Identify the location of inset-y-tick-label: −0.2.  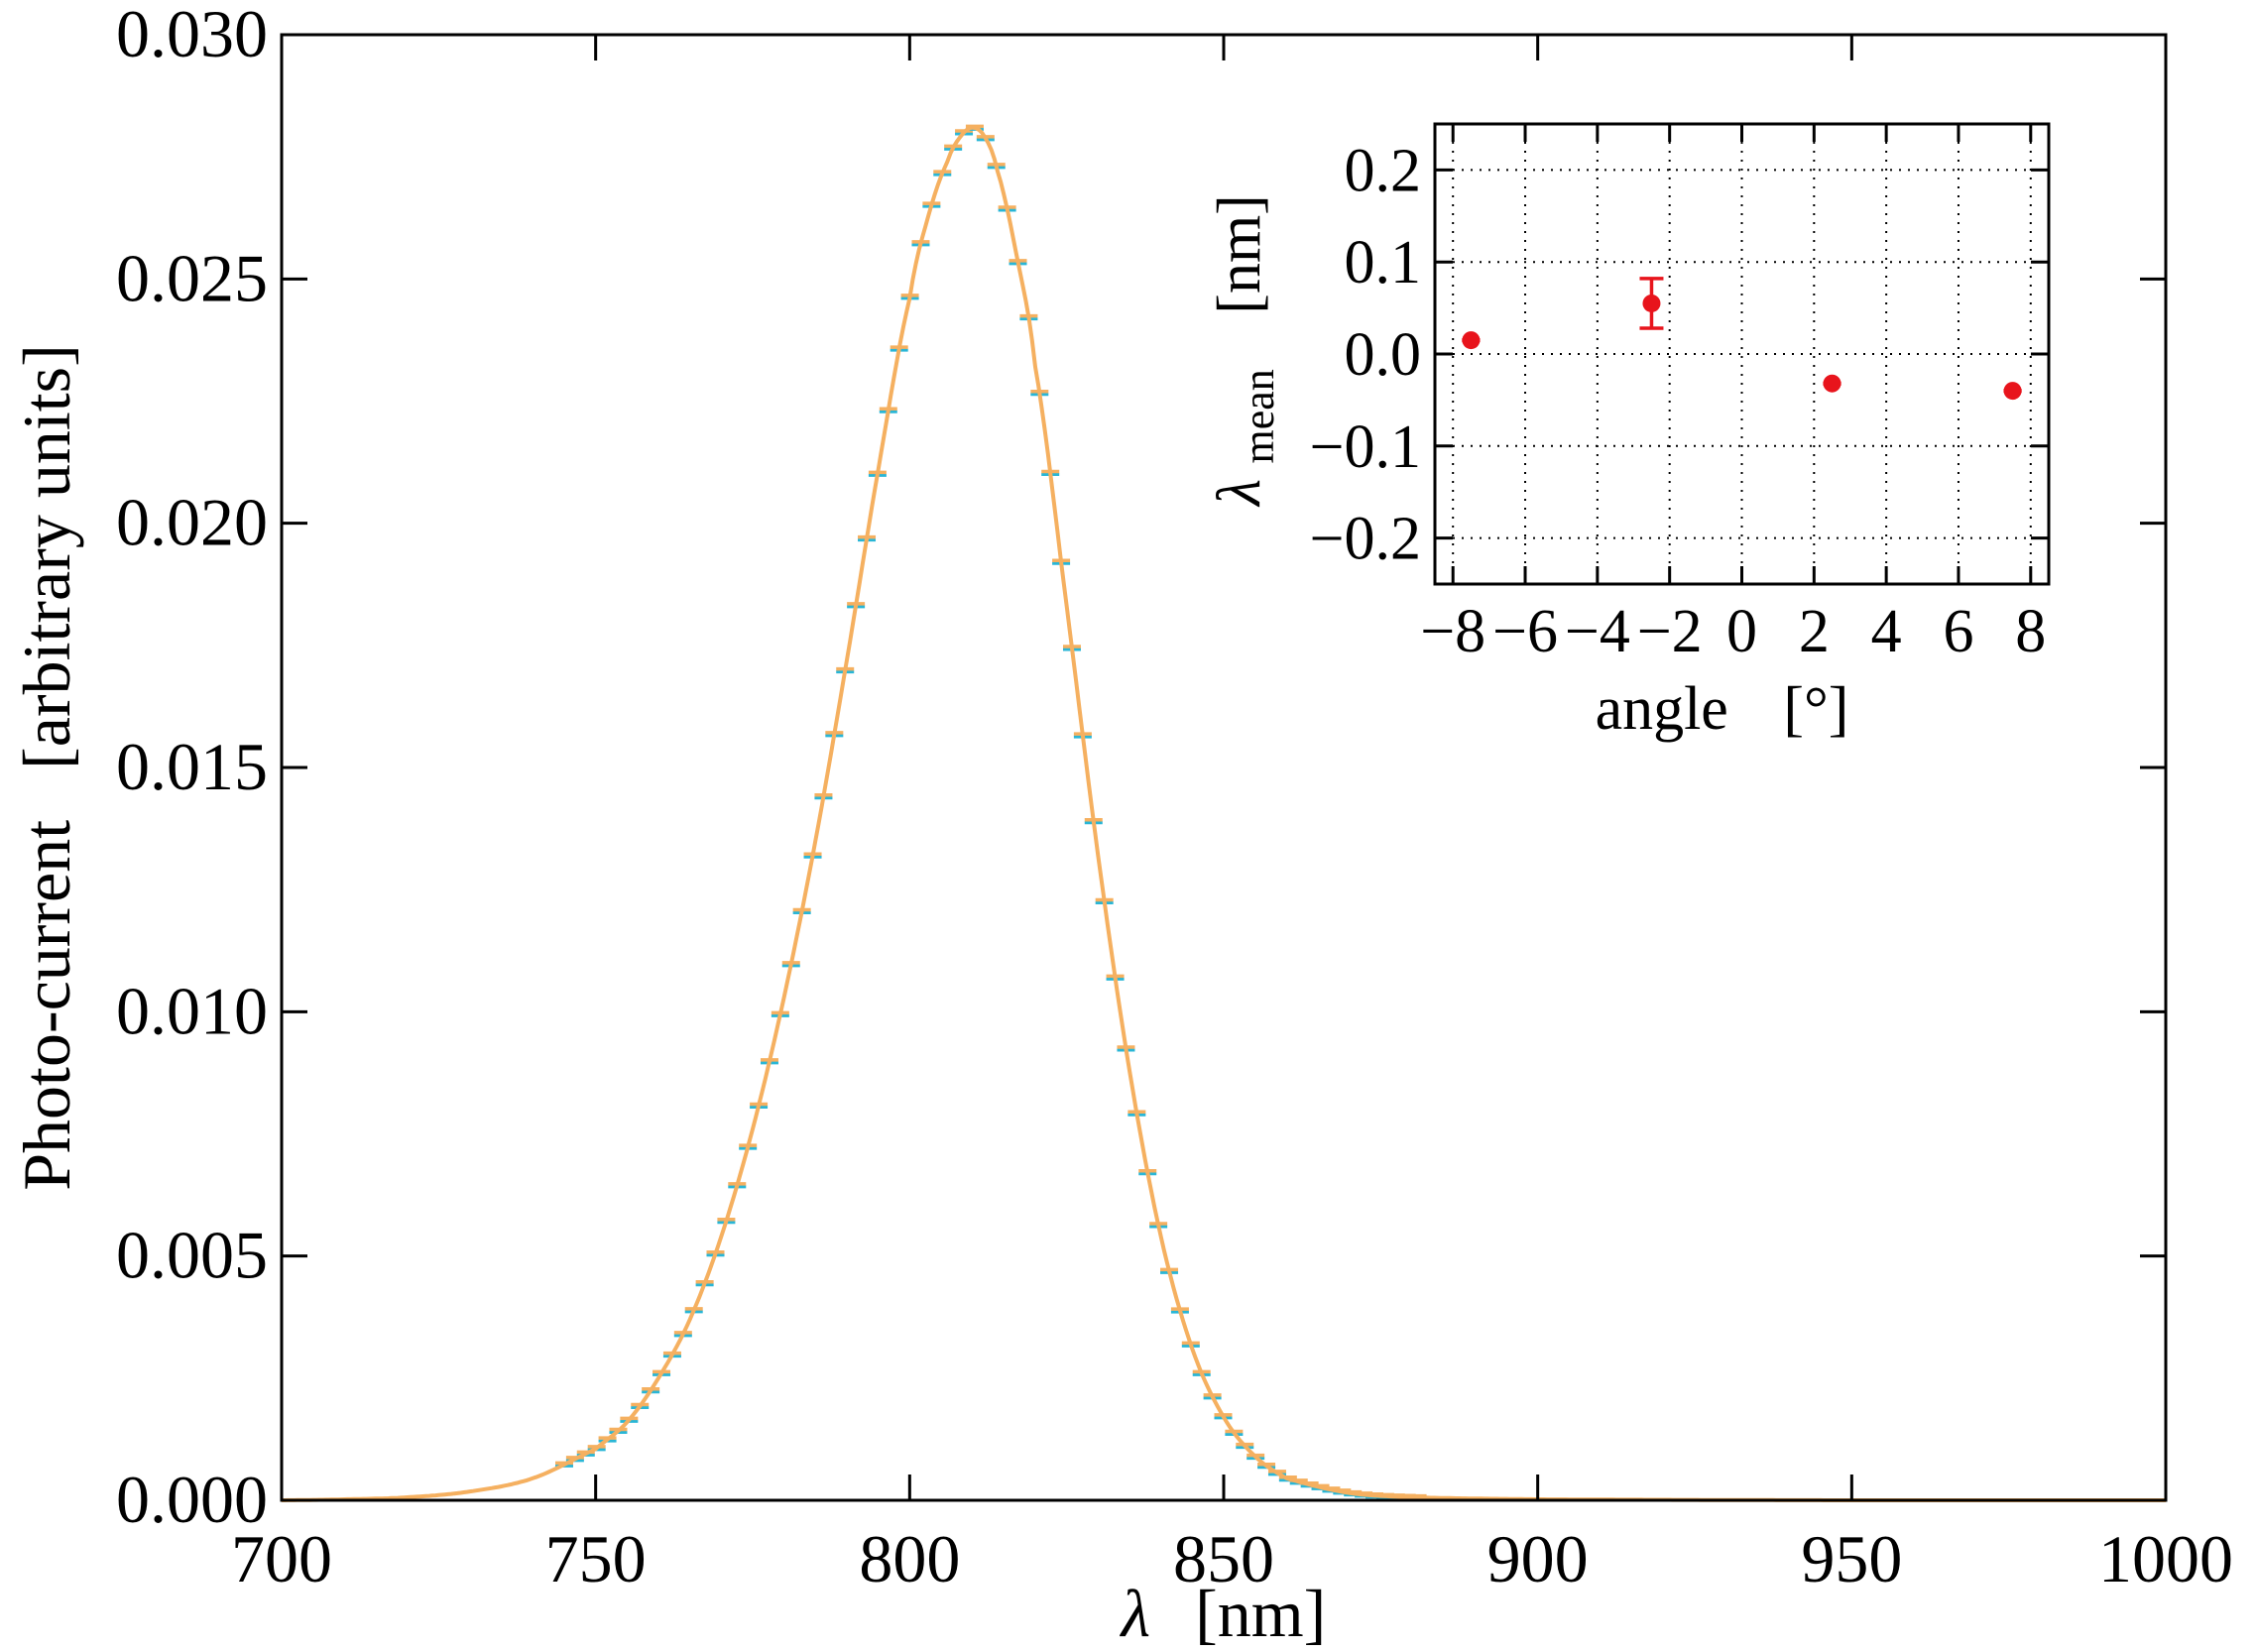
(1365, 539).